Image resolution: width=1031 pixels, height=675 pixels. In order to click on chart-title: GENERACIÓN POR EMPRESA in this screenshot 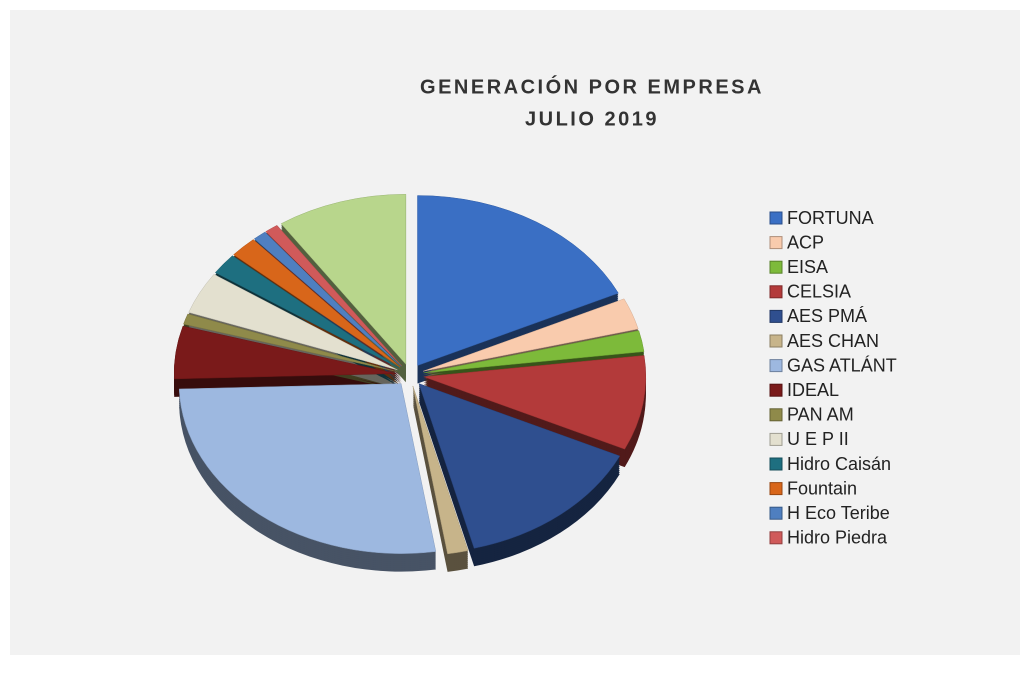, I will do `click(592, 86)`.